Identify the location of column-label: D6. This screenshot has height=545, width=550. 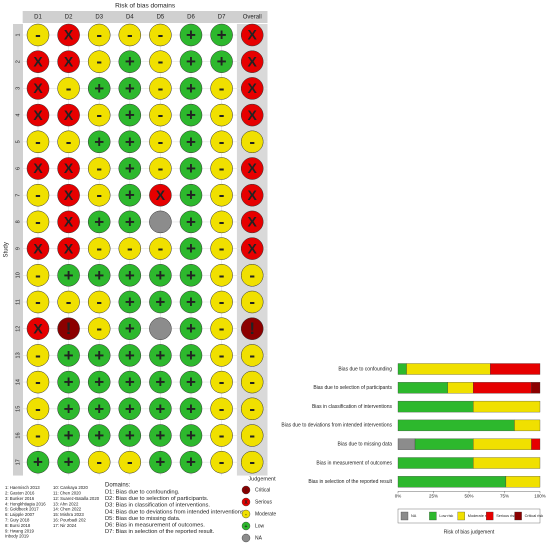
(191, 18).